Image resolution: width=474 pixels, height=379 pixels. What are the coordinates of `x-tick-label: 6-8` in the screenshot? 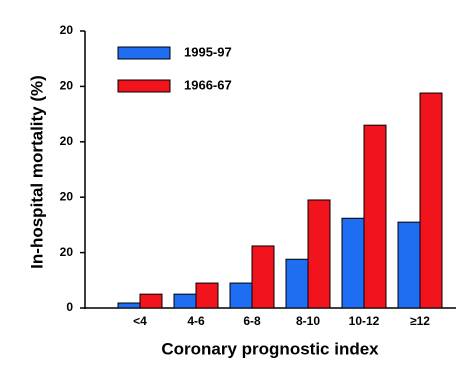 It's located at (252, 321).